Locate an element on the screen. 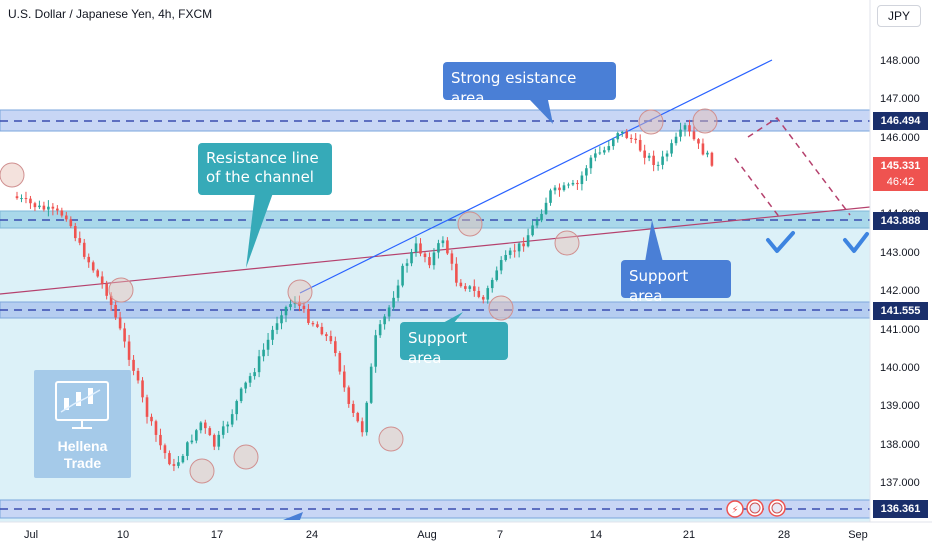  lightning-icon is located at coordinates (735, 509).